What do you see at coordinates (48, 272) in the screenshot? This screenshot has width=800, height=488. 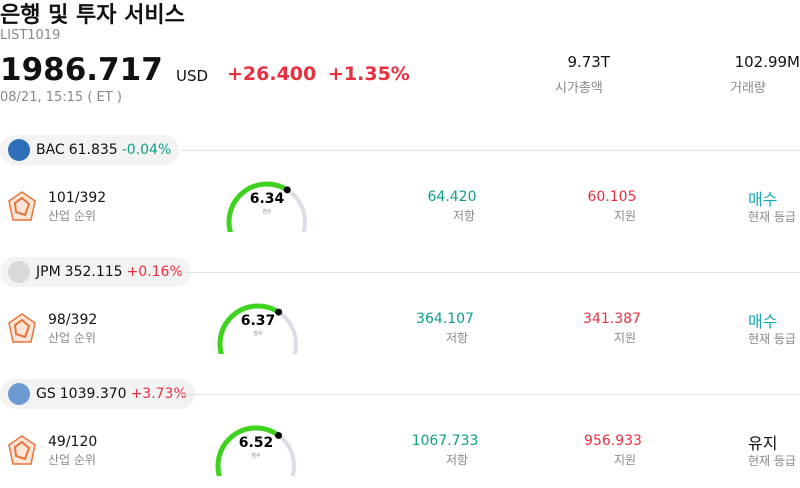 I see `ticker: JPM` at bounding box center [48, 272].